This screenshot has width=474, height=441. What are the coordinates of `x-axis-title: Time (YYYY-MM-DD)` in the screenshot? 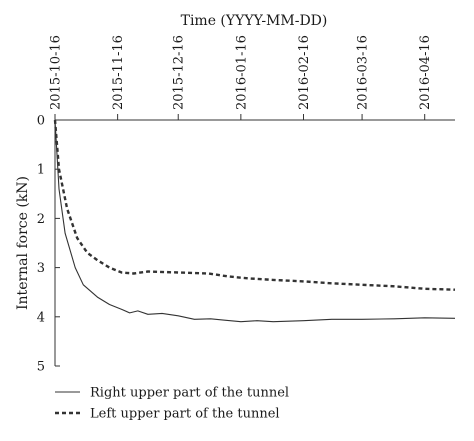 It's located at (254, 21).